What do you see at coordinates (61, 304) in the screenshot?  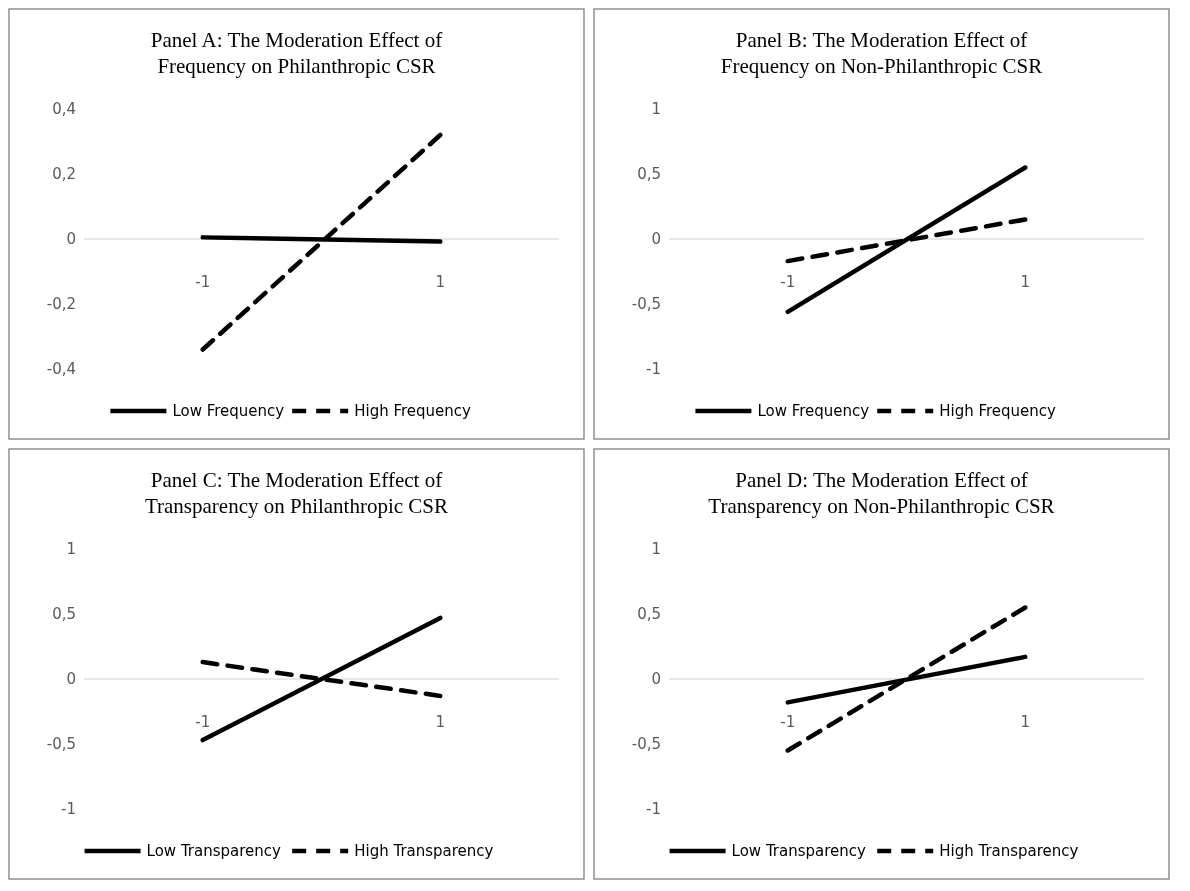 I see `y-tick-label: -0,2` at bounding box center [61, 304].